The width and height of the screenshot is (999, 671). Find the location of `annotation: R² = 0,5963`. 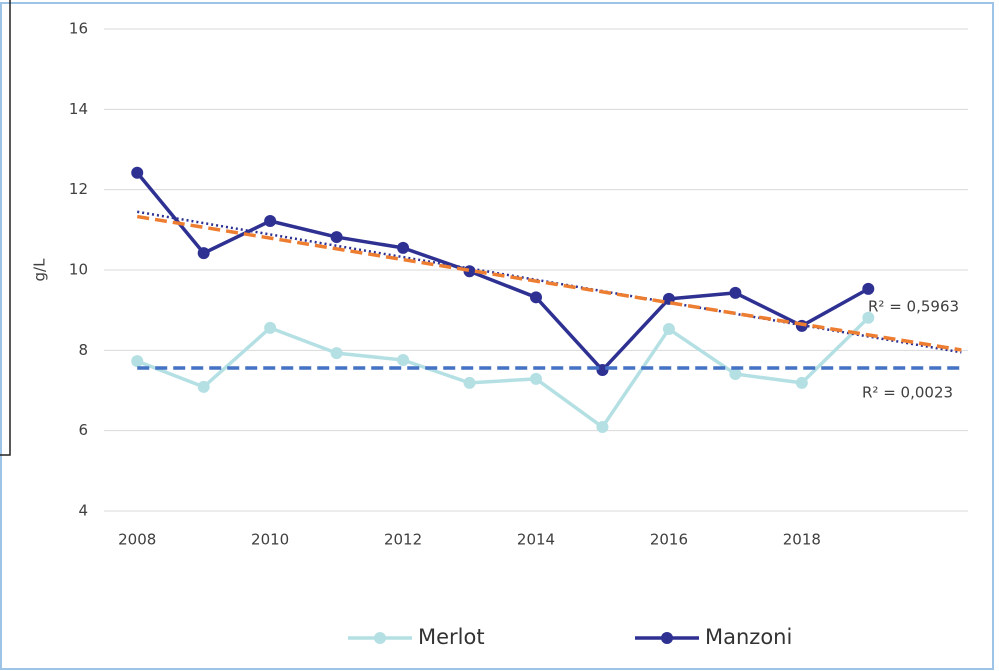

annotation: R² = 0,5963 is located at coordinates (913, 307).